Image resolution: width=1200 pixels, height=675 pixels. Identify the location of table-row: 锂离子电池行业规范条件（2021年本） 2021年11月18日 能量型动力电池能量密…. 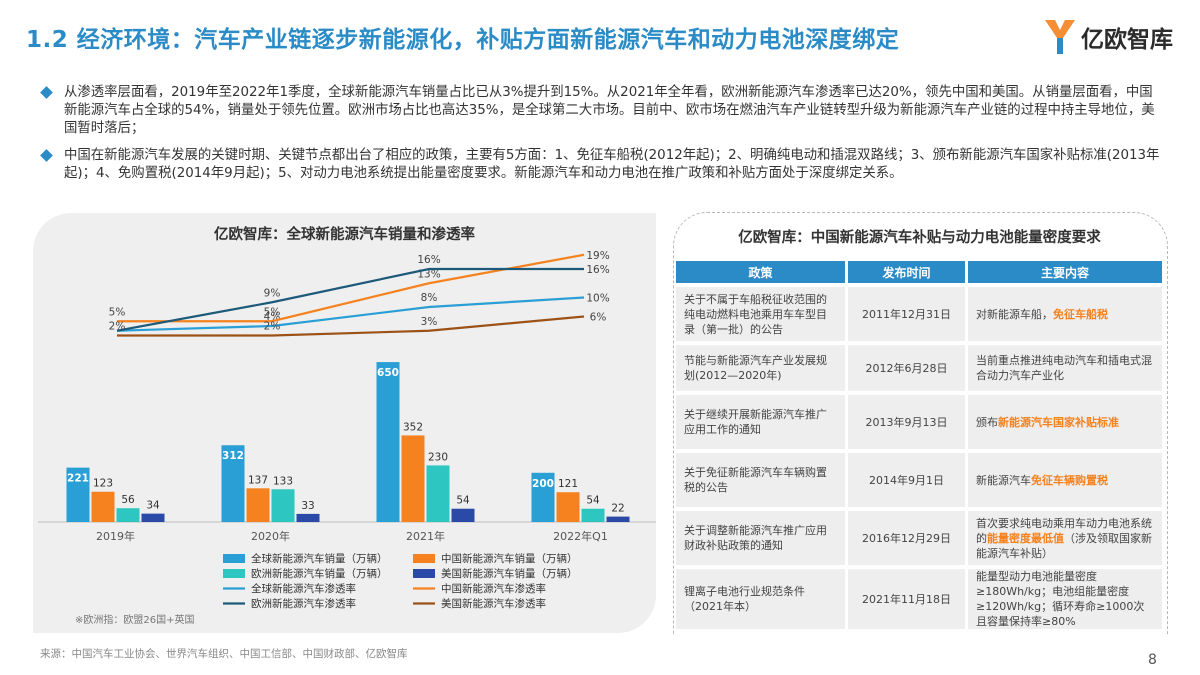
(919, 599).